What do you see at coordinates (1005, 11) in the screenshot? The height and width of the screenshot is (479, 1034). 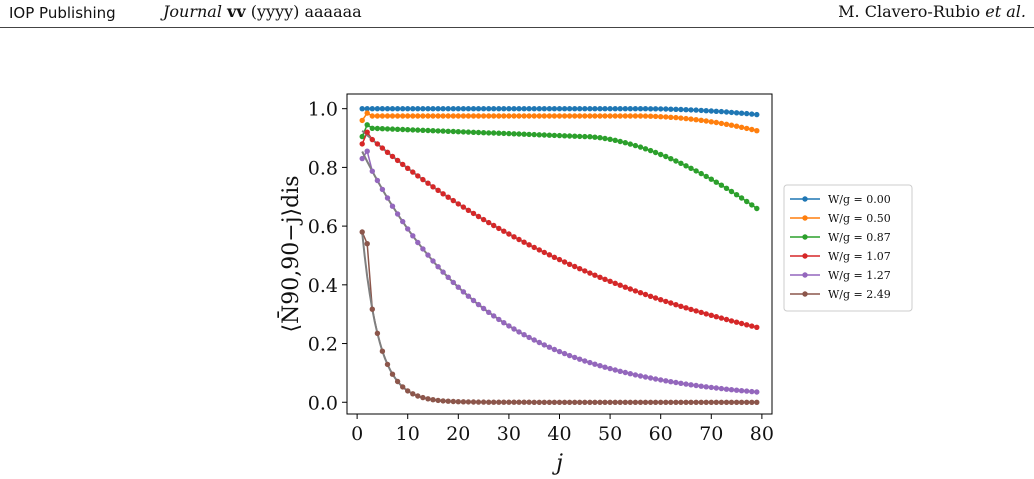 I see `author-etal: et al.` at bounding box center [1005, 11].